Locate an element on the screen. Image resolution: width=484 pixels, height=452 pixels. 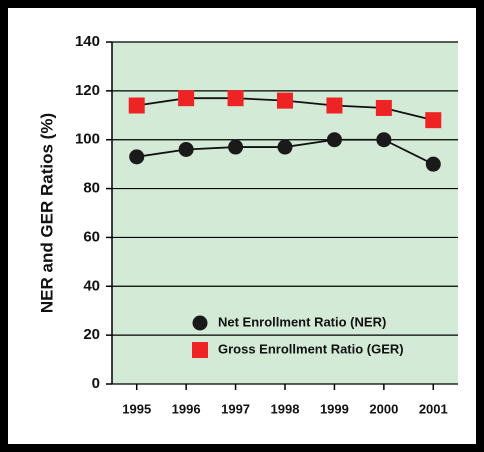
y-tick-label: 40 is located at coordinates (91, 285).